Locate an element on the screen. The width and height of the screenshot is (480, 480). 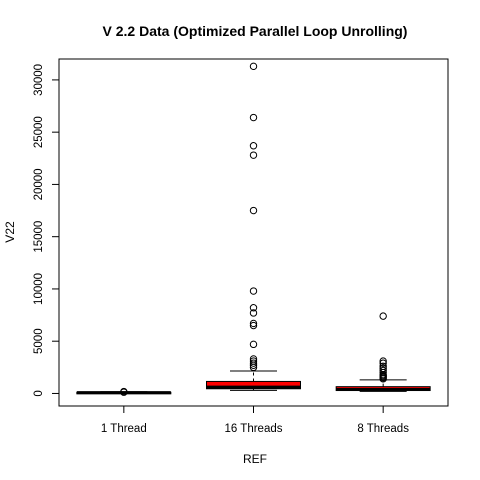
x-tick-label: 8 Threads is located at coordinates (383, 429).